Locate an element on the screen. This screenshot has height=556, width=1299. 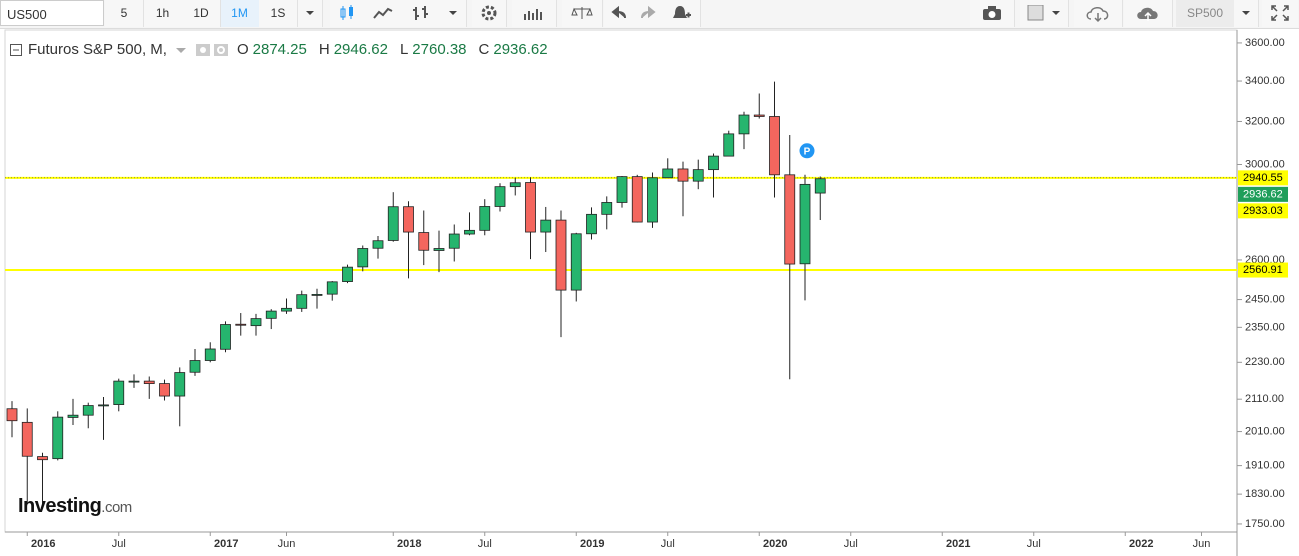
interval-button: 1D is located at coordinates (201, 13).